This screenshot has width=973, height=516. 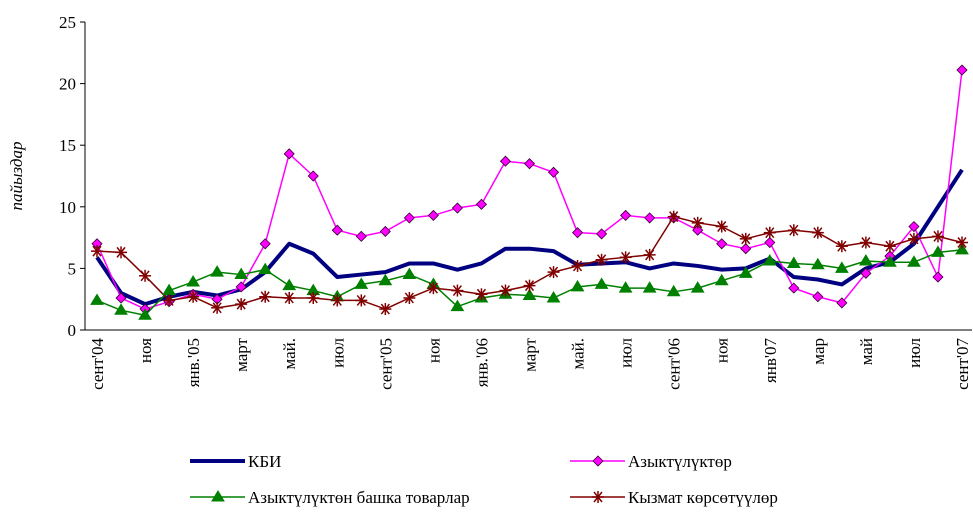 What do you see at coordinates (359, 497) in the screenshot?
I see `legend-label: Азыктүлүктөн башка товарлар` at bounding box center [359, 497].